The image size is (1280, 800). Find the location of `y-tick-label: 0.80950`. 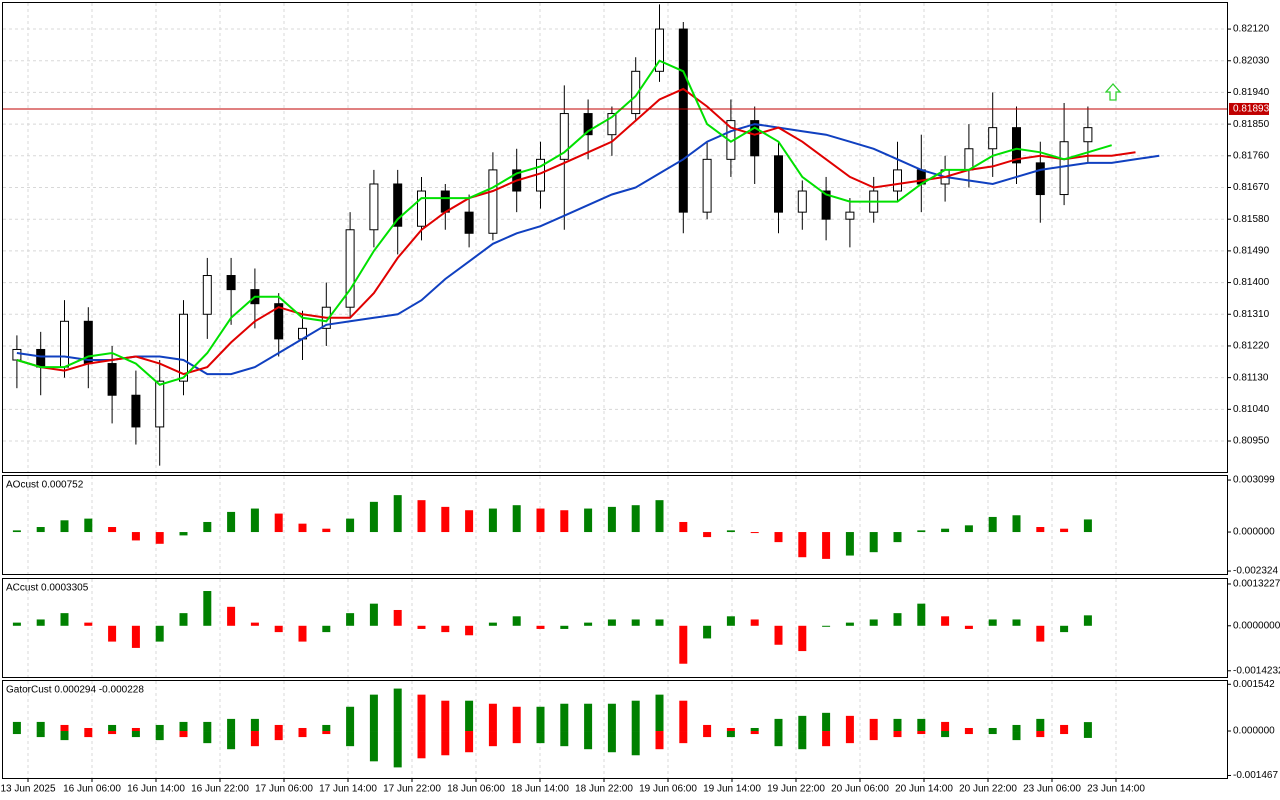

y-tick-label: 0.80950 is located at coordinates (1251, 441).